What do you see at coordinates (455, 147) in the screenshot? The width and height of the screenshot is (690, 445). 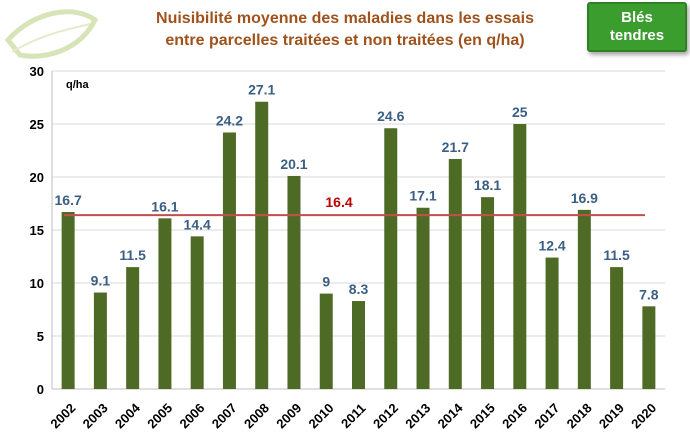 I see `bar-value-label: 21.7` at bounding box center [455, 147].